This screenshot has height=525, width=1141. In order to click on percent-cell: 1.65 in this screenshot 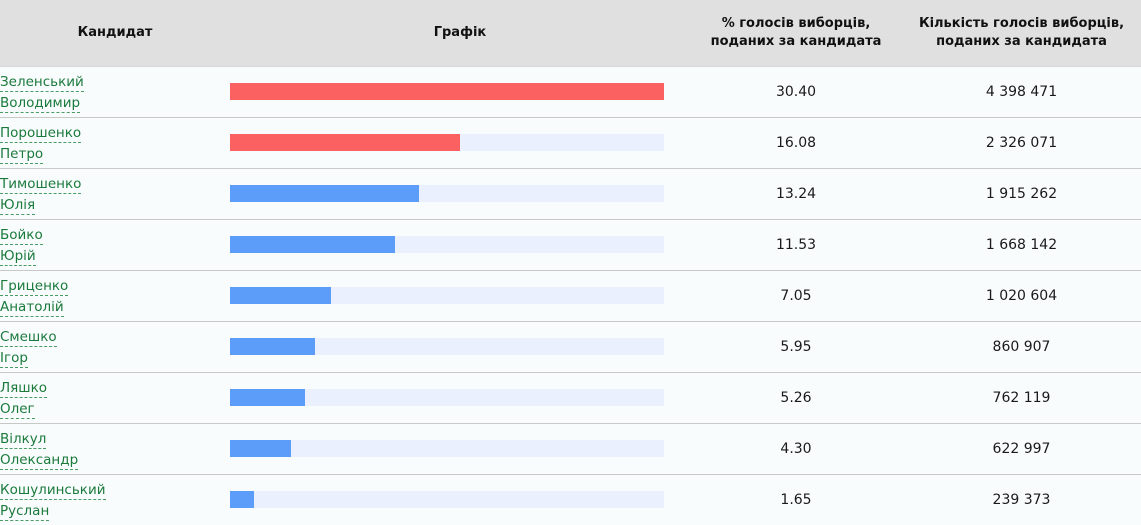, I will do `click(796, 499)`.